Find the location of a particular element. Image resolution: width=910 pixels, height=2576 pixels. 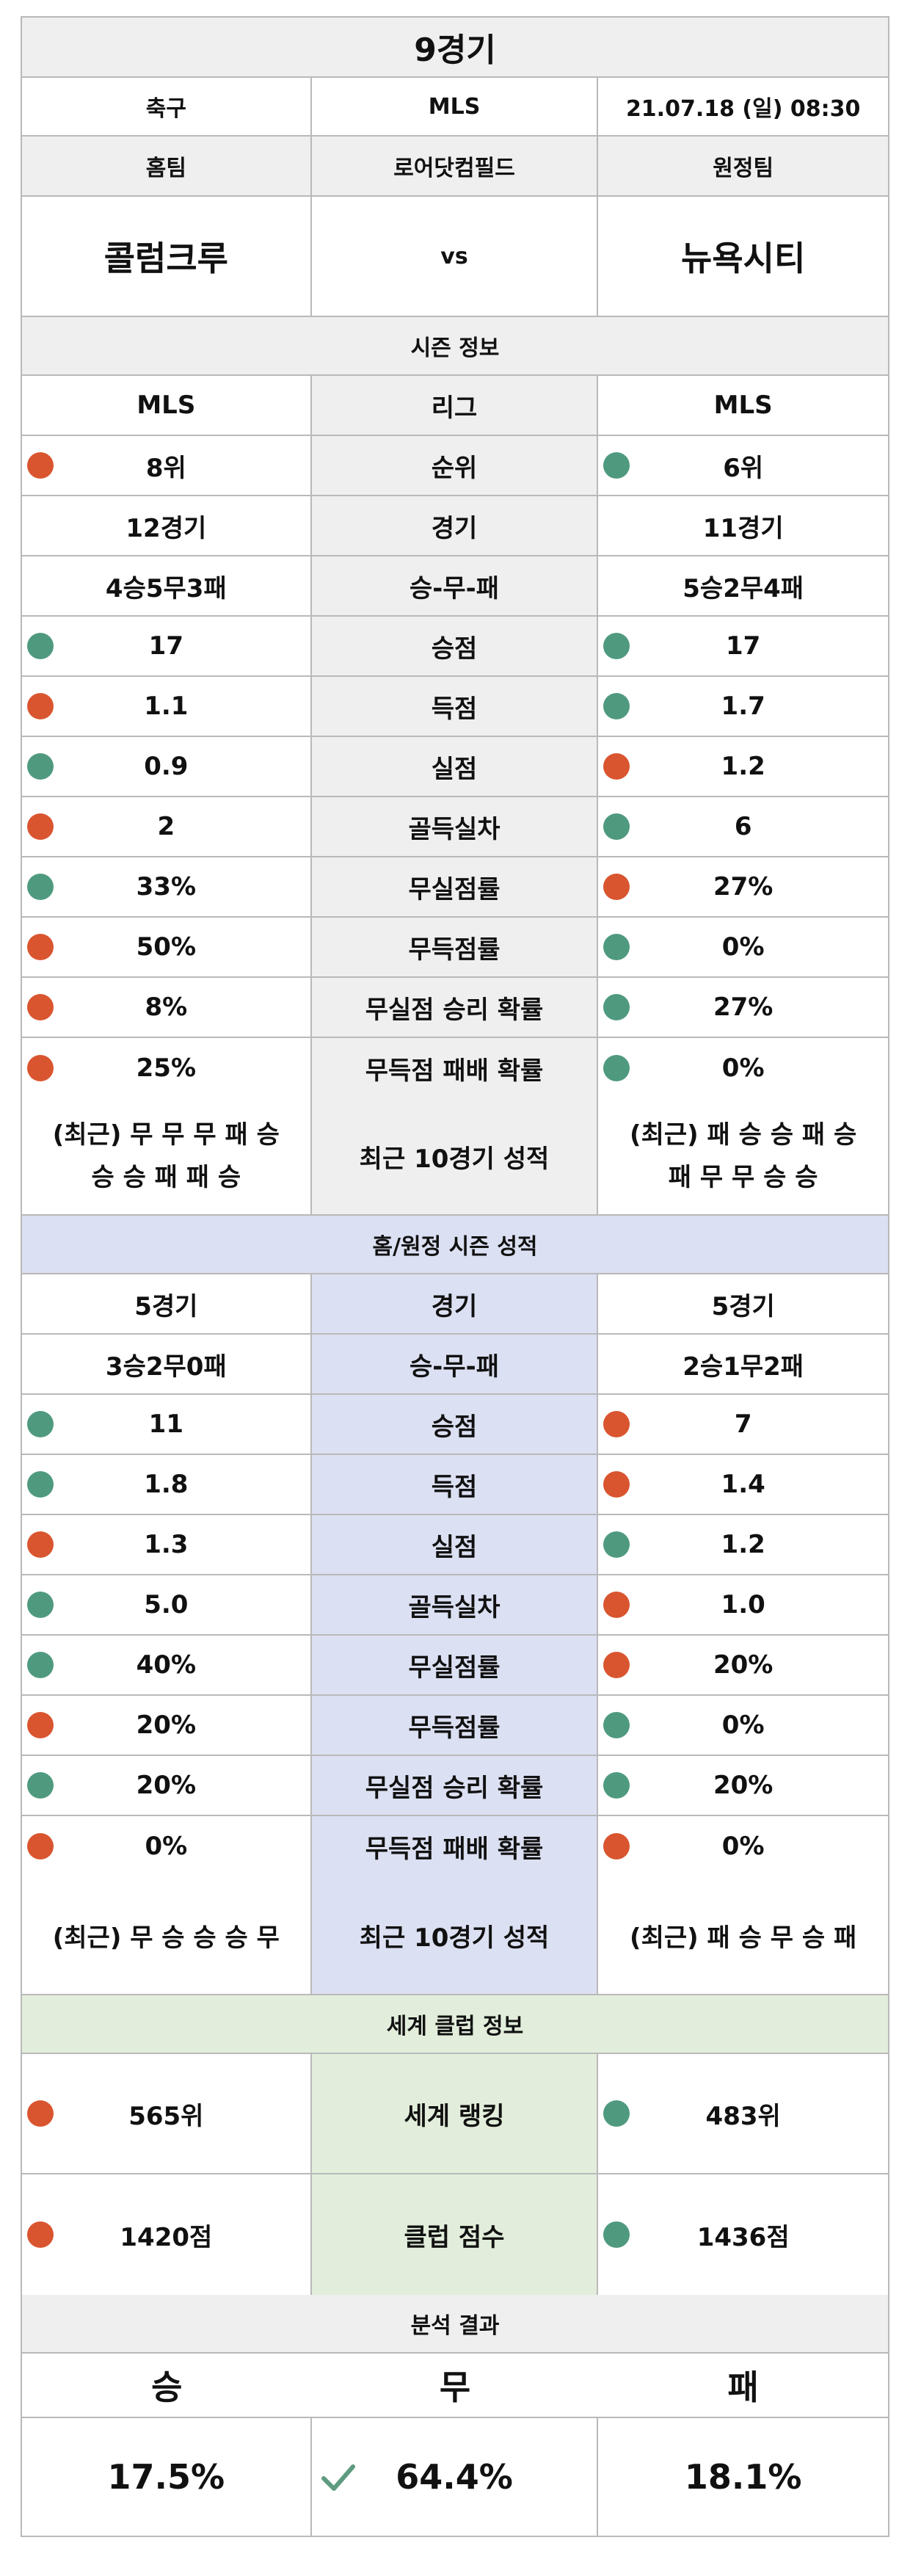

home-stat-text: 0.9 is located at coordinates (166, 767).